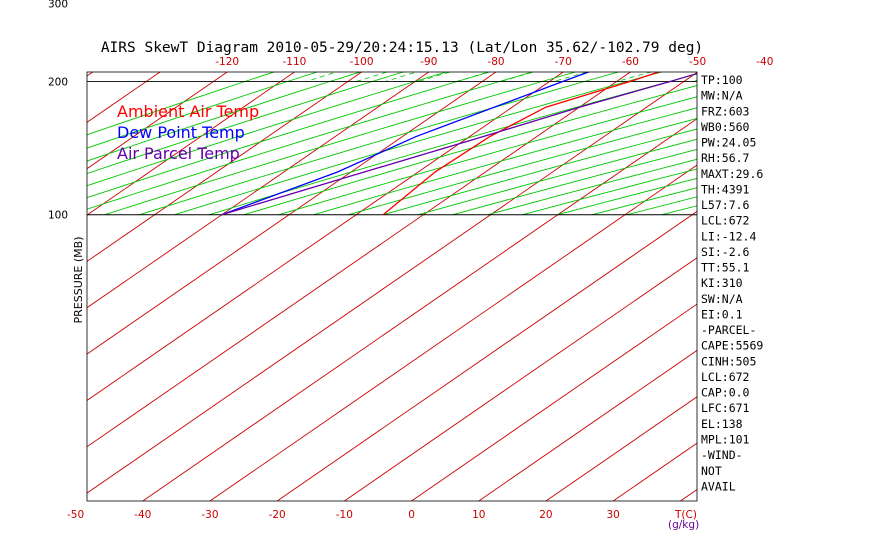 This screenshot has width=870, height=560. I want to click on pressure-tick-label: 200, so click(58, 83).